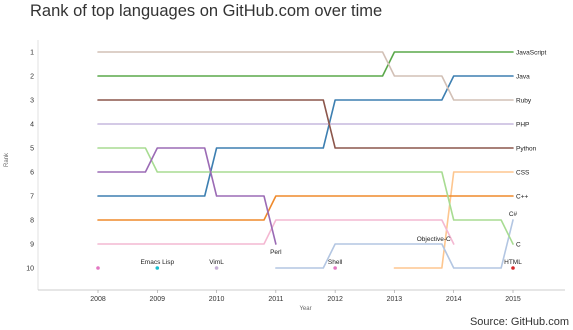  What do you see at coordinates (32, 197) in the screenshot?
I see `y-tick-label: 7` at bounding box center [32, 197].